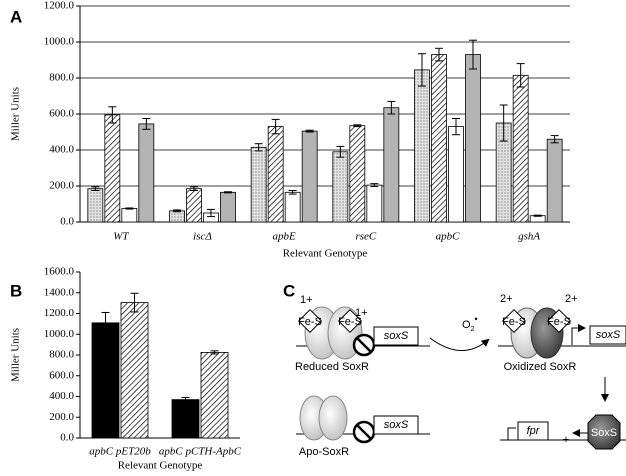  What do you see at coordinates (473, 329) in the screenshot?
I see `oxidant-sub: 2` at bounding box center [473, 329].